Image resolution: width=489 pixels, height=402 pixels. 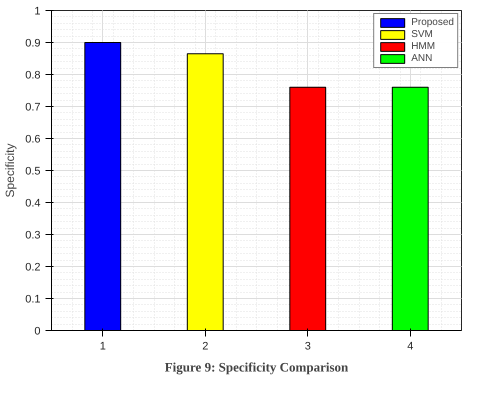 What do you see at coordinates (33, 44) in the screenshot?
I see `y-tick-label: 0.9` at bounding box center [33, 44].